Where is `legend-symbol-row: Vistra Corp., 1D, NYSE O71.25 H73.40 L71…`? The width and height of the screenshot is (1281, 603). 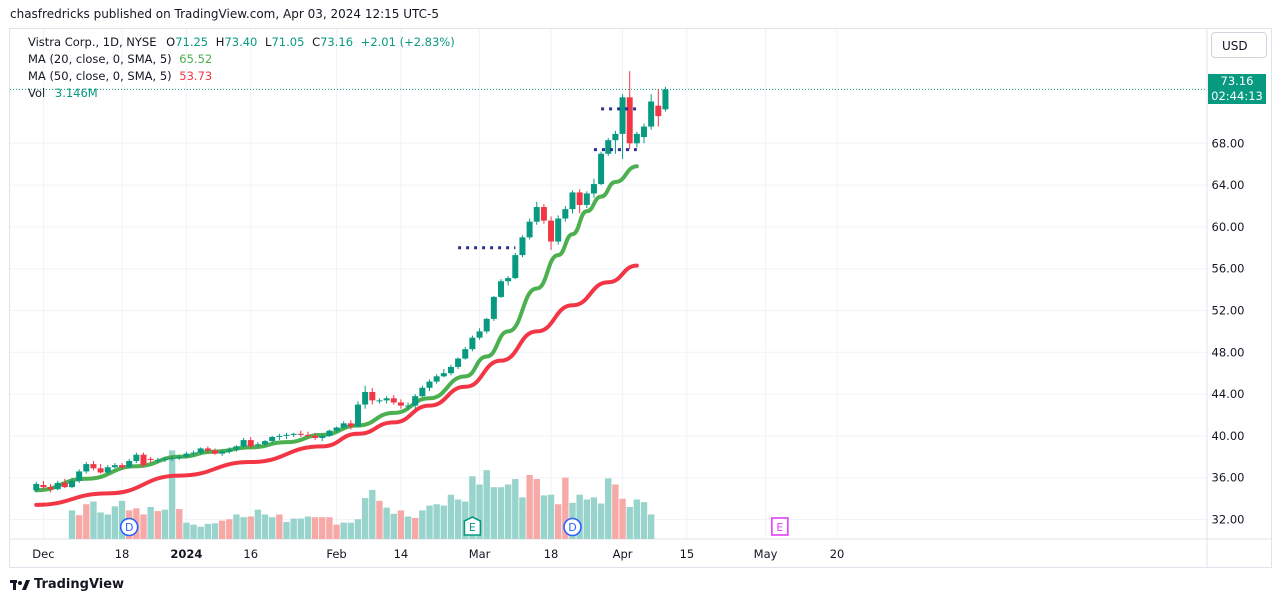
legend-symbol-row: Vistra Corp., 1D, NYSE O71.25 H73.40 L71… is located at coordinates (241, 42).